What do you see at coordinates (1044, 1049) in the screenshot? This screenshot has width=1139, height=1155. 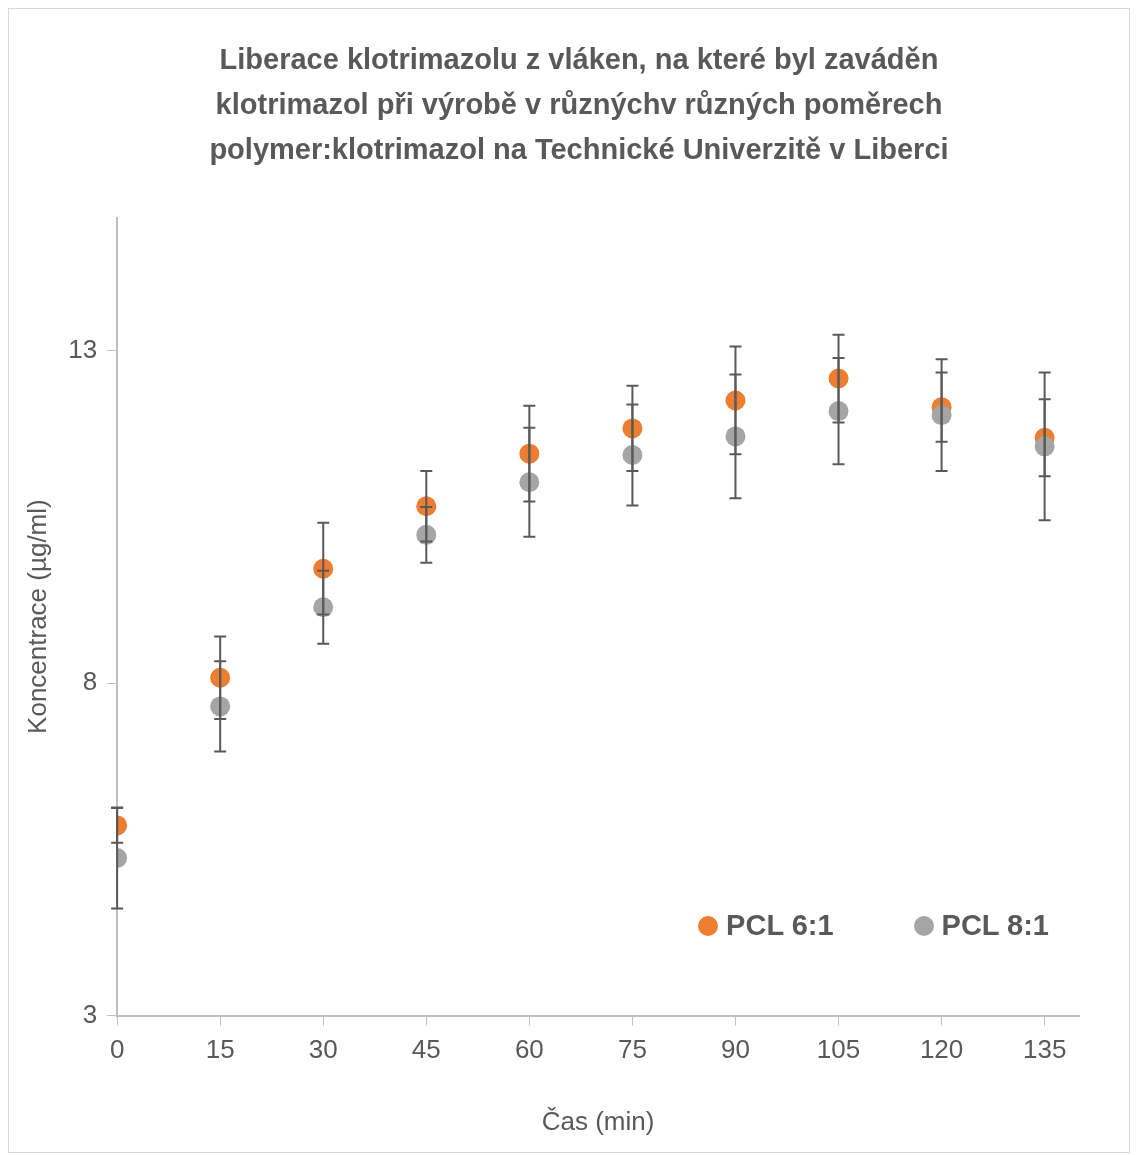 I see `x-tick-label: 135` at bounding box center [1044, 1049].